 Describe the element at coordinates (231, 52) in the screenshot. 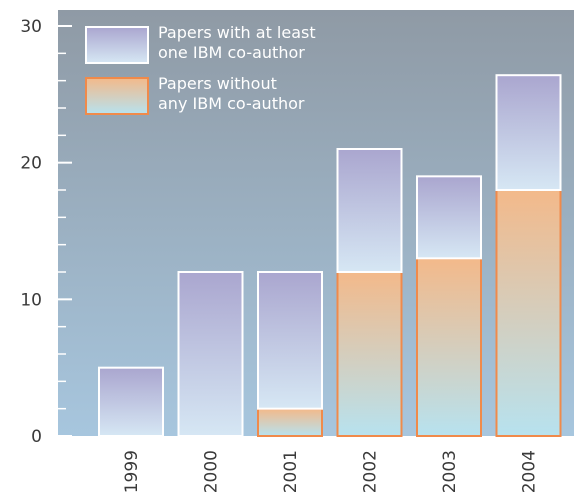

I see `legend-label: one IBM co-author` at that location.